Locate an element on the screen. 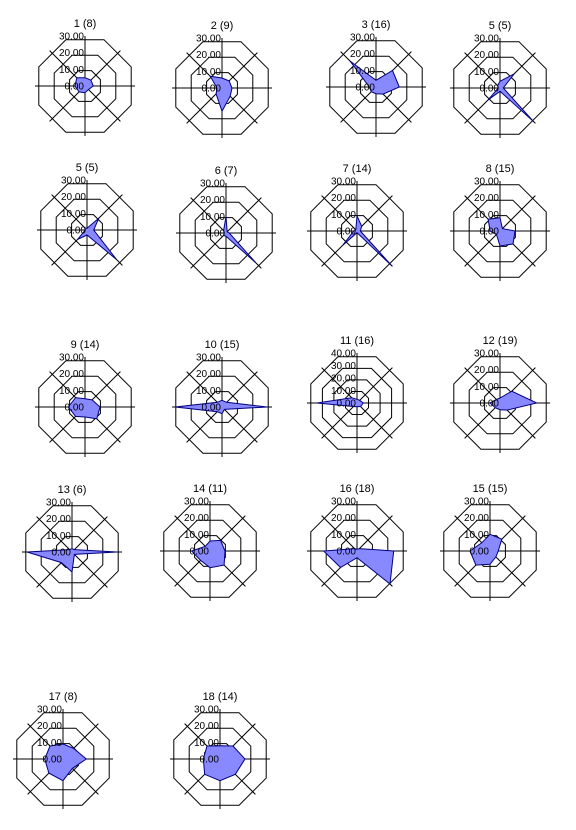 Image resolution: width=576 pixels, height=830 pixels. radar-chart: 0.00 10.00 20.00 30.00 16 (18) is located at coordinates (357, 542).